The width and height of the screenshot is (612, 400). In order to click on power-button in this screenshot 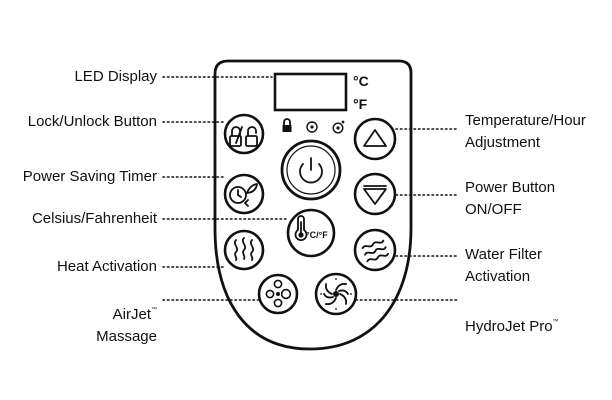, I will do `click(311, 170)`.